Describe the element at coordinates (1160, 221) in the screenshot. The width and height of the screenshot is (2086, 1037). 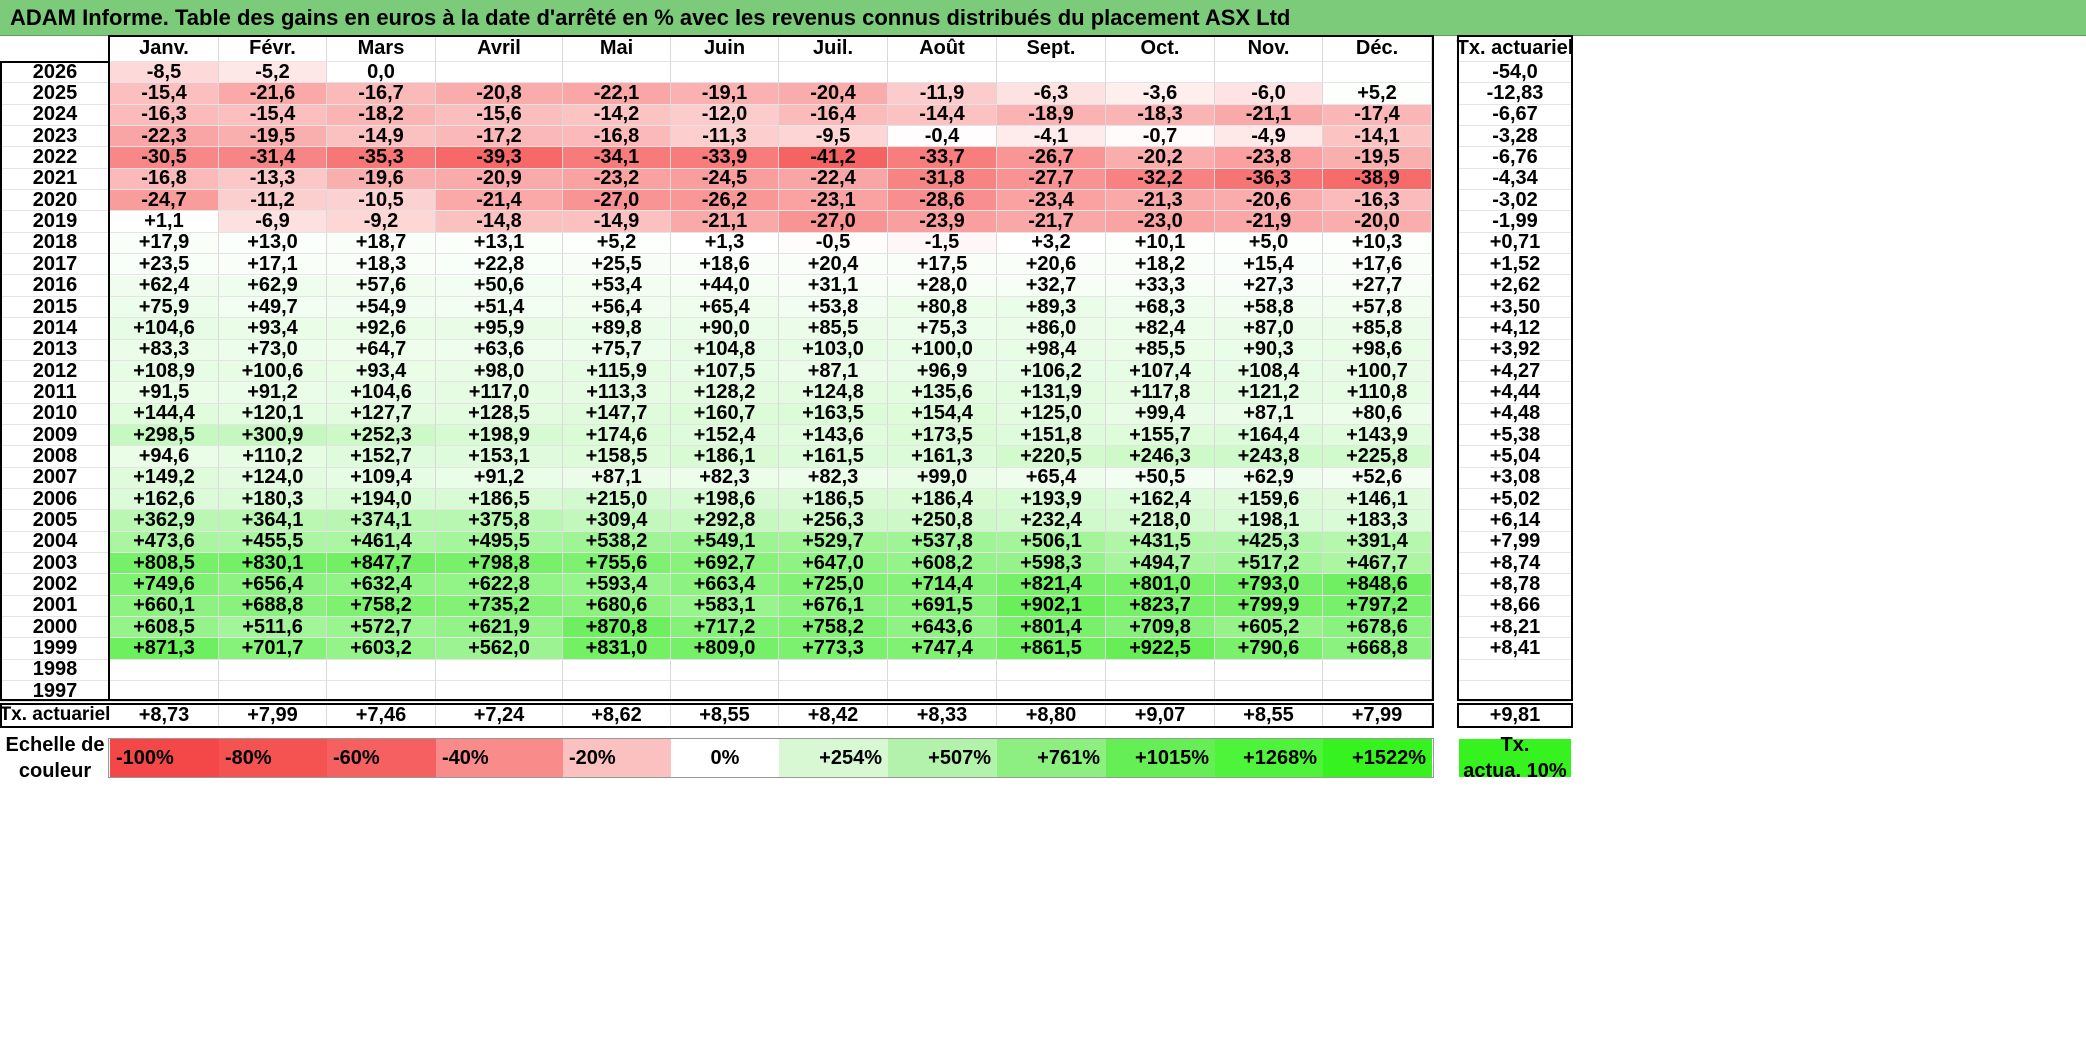
I see `table-cell: -23,0` at that location.